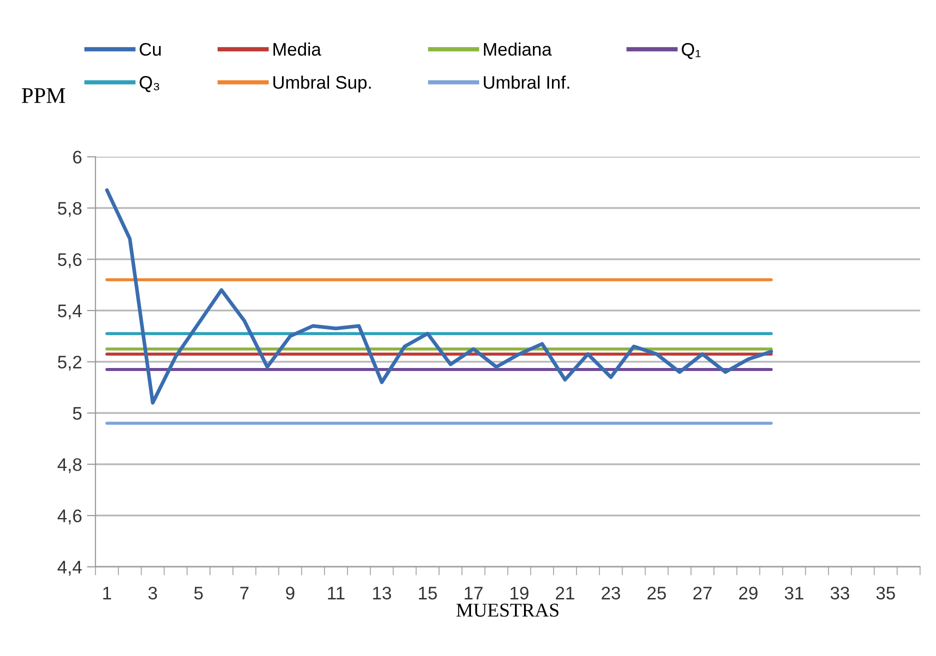  What do you see at coordinates (150, 49) in the screenshot?
I see `legend-label: Cu` at bounding box center [150, 49].